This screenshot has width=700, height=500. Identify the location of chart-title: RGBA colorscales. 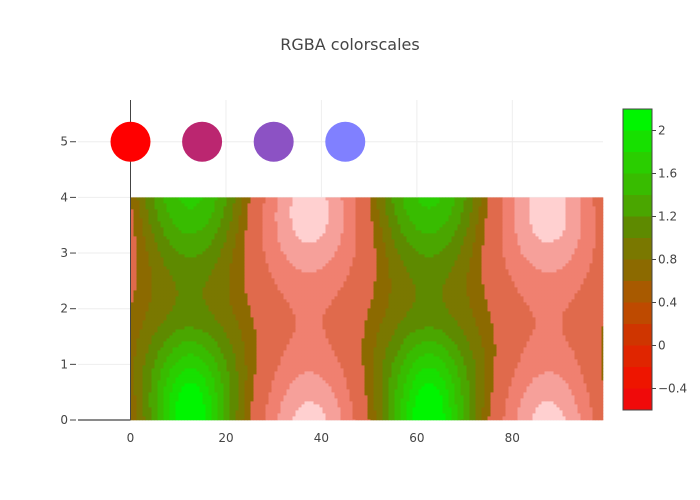
(349, 44).